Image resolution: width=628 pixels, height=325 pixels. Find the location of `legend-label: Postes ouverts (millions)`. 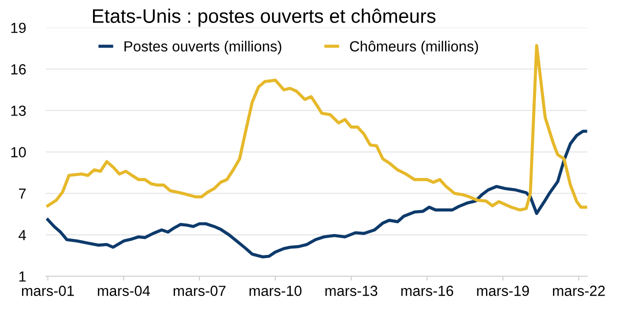

legend-label: Postes ouverts (millions) is located at coordinates (203, 47).